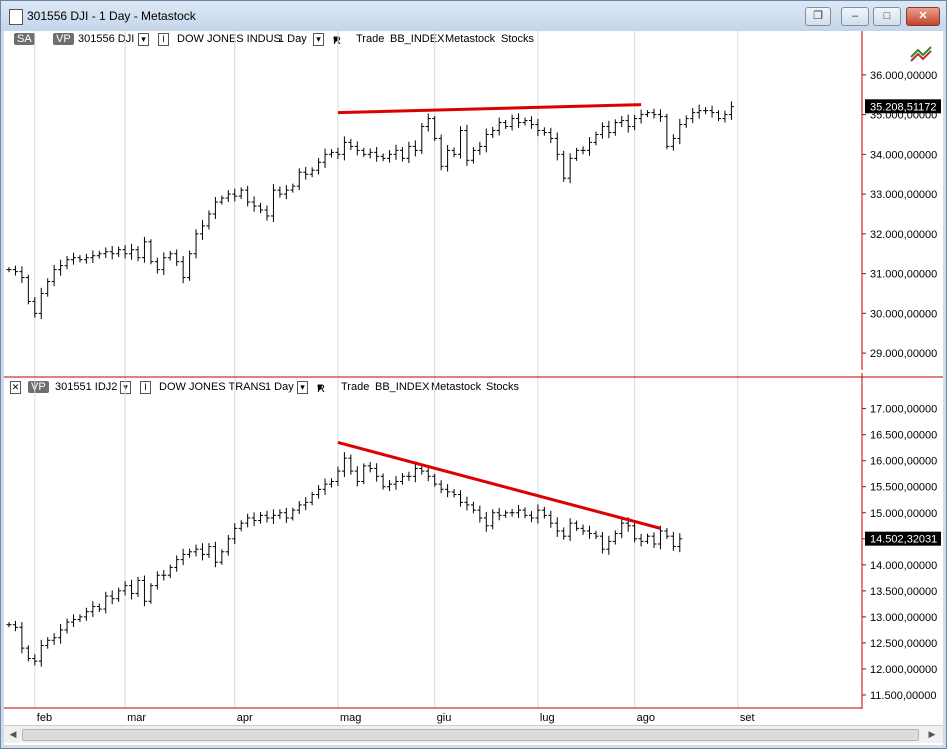 The height and width of the screenshot is (749, 947). What do you see at coordinates (44, 718) in the screenshot?
I see `x-tick-label: feb` at bounding box center [44, 718].